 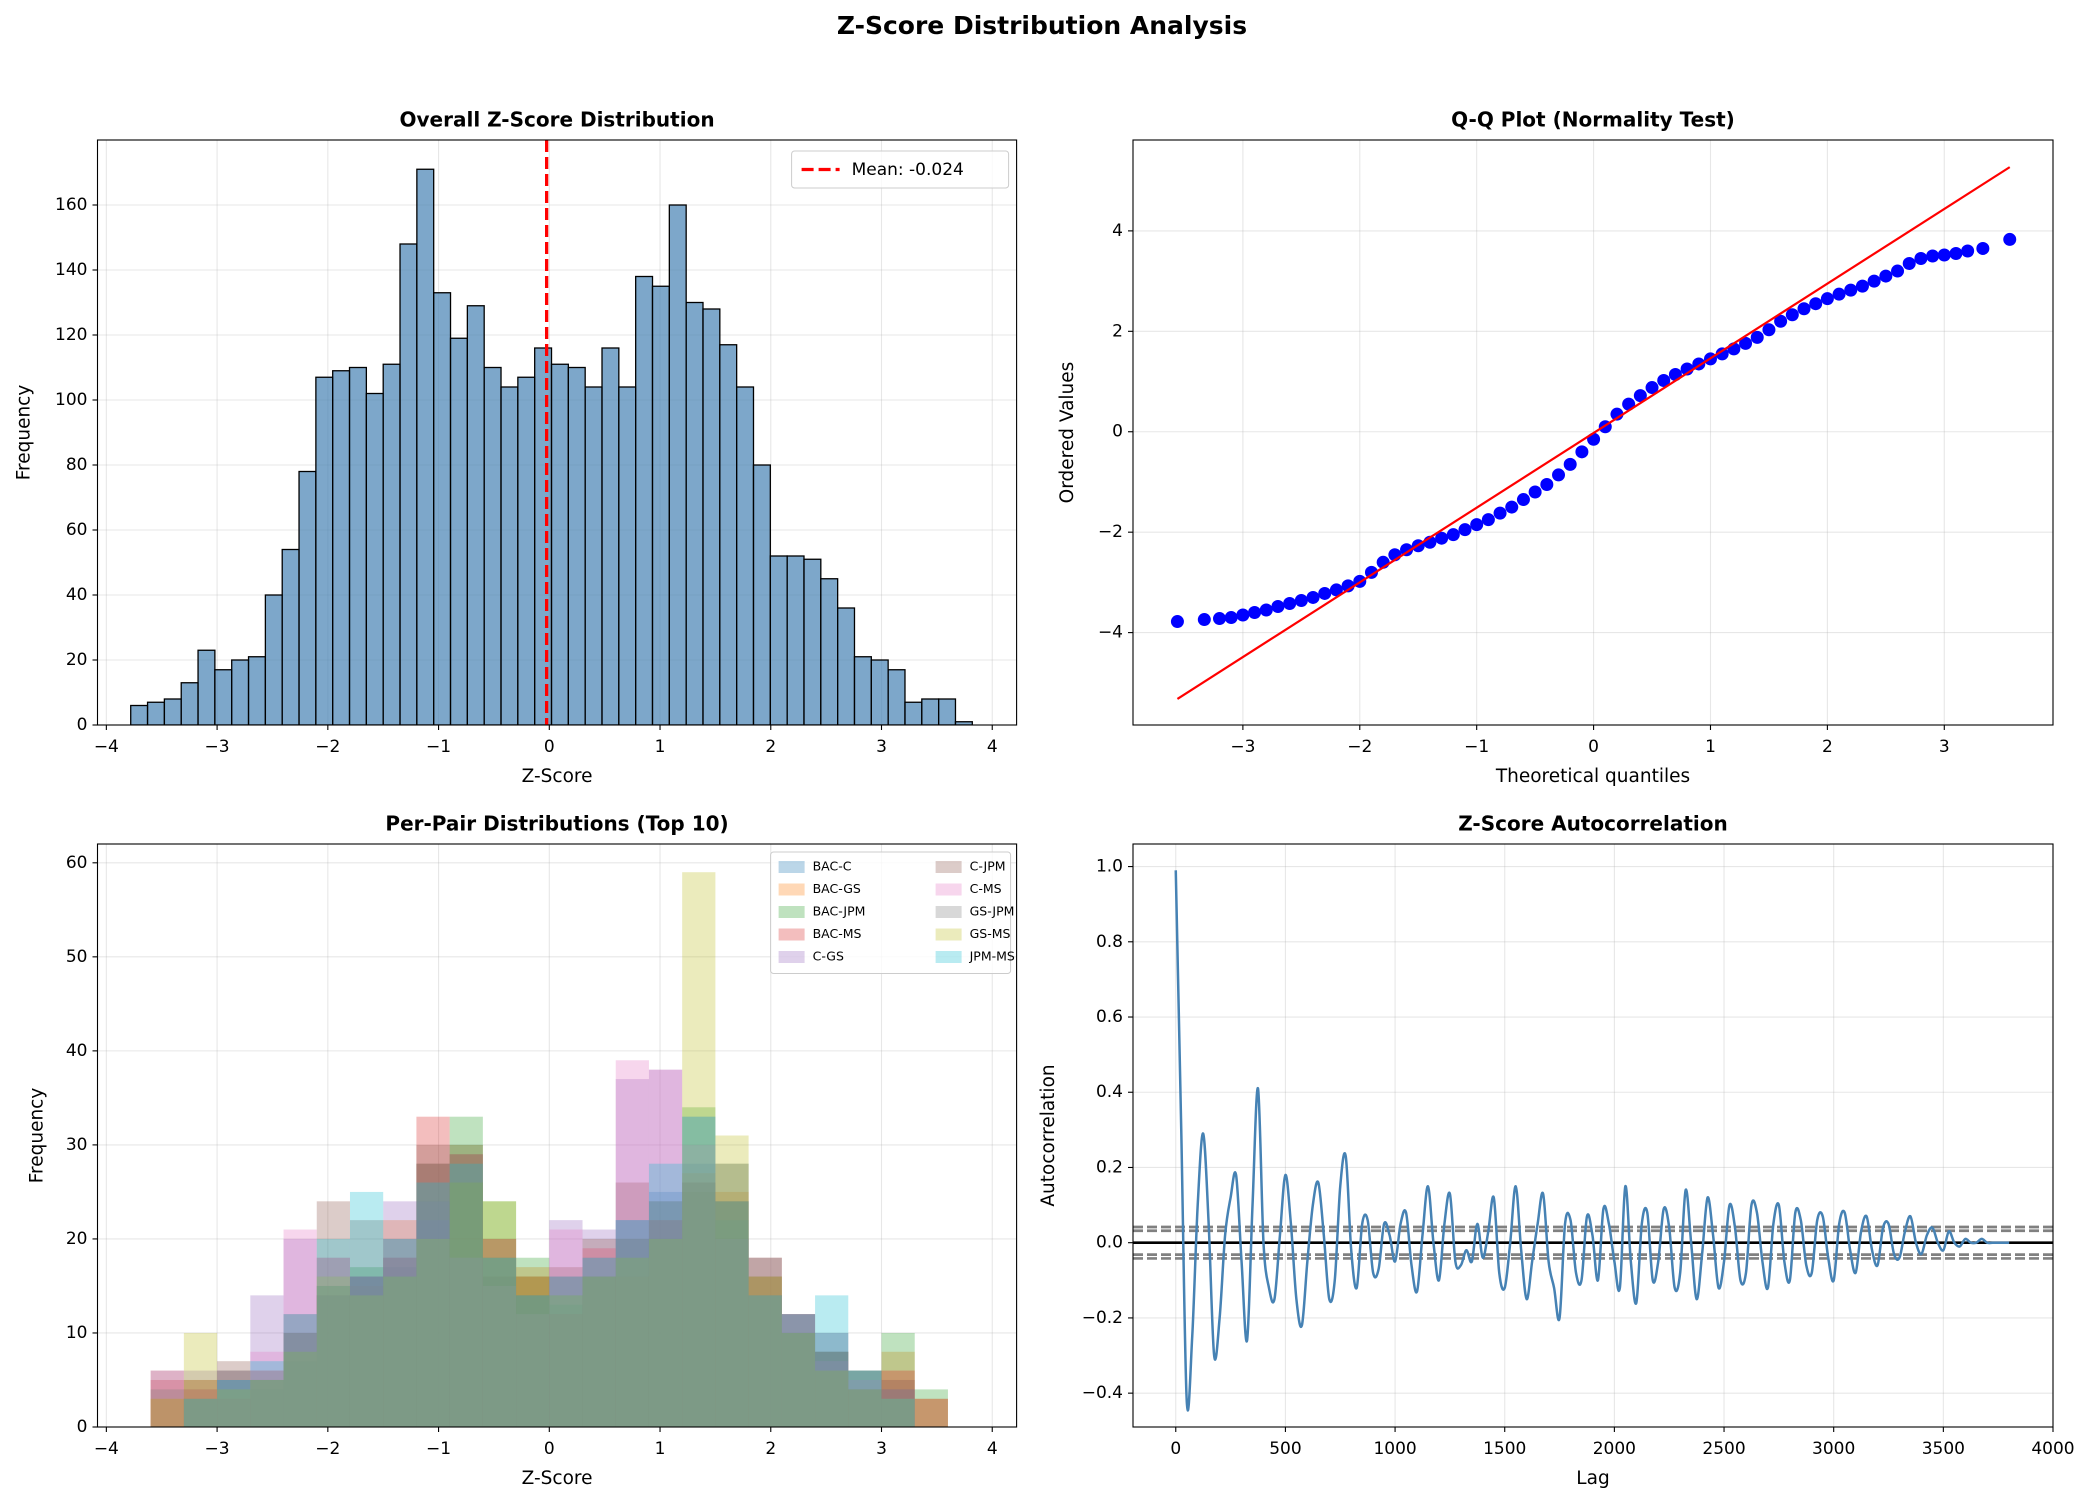 What do you see at coordinates (71, 400) in the screenshot?
I see `y-tick-label: 100` at bounding box center [71, 400].